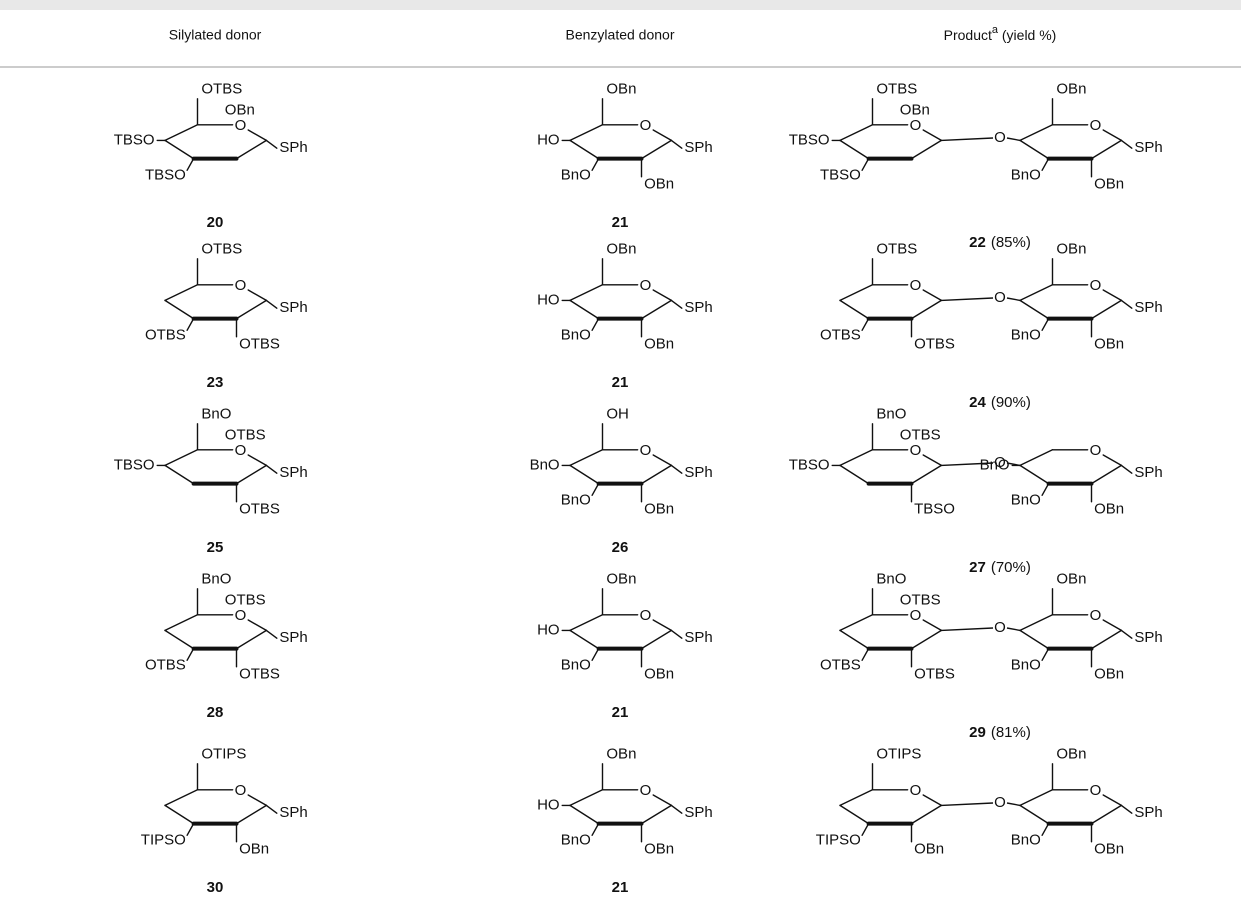  Describe the element at coordinates (620, 35) in the screenshot. I see `header-benzylated: Benzylated donor` at that location.